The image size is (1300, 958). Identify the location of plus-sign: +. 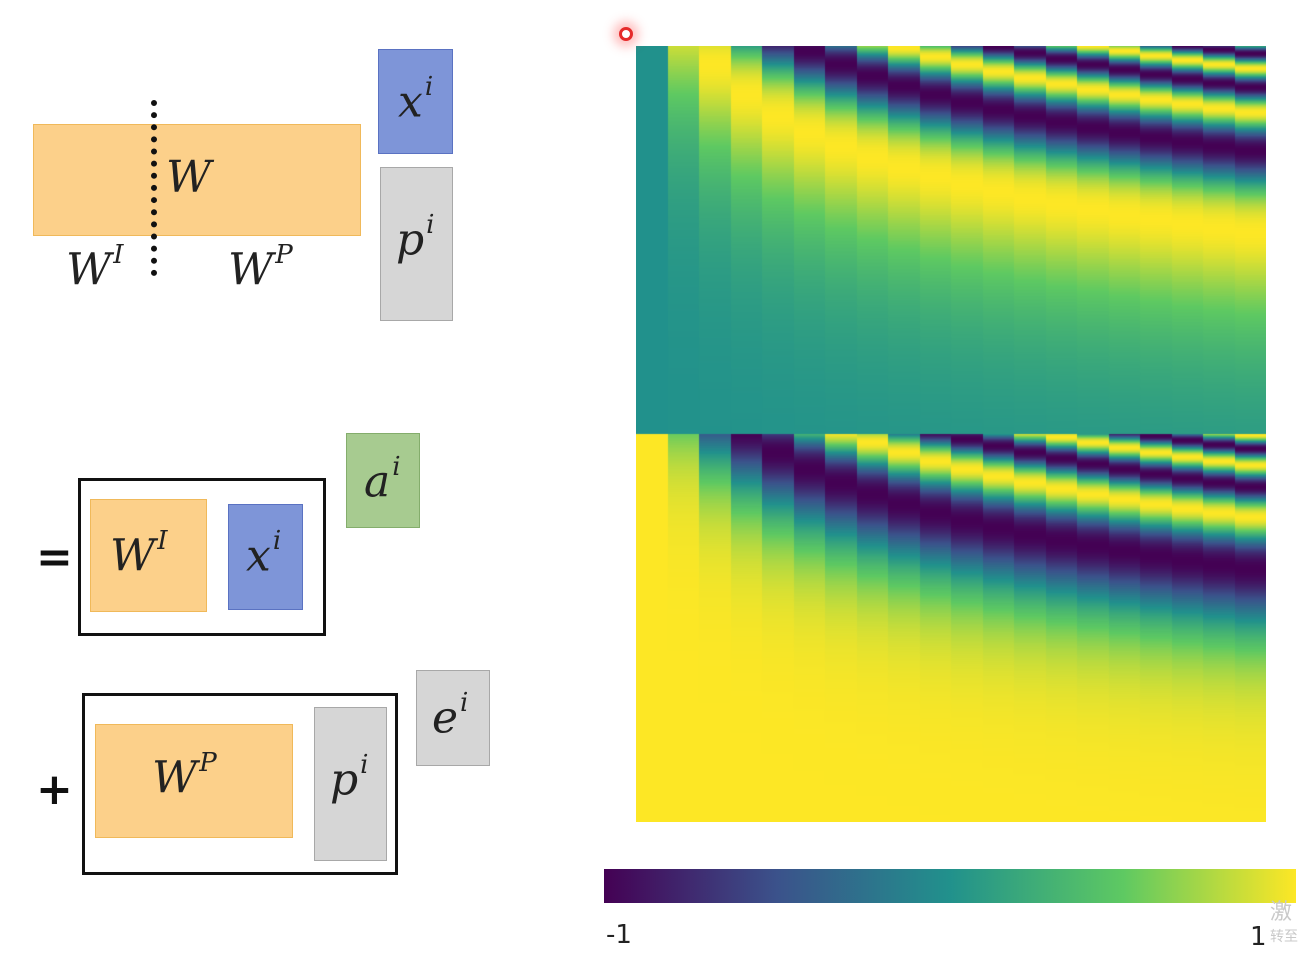
(54, 789).